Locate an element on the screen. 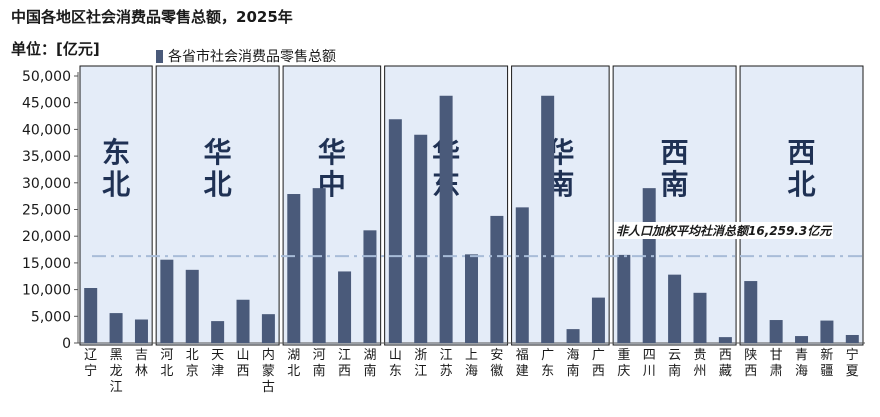 The width and height of the screenshot is (880, 417). average-line-label: 非人口加权平均社消总额16,259.3亿元 is located at coordinates (724, 230).